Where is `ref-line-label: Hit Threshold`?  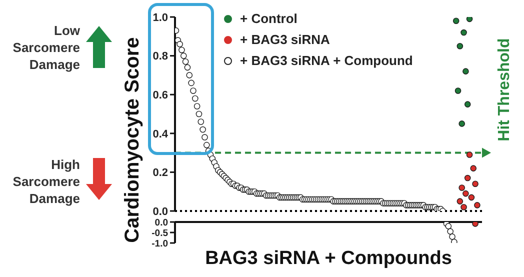
ref-line-label: Hit Threshold is located at coordinates (504, 90).